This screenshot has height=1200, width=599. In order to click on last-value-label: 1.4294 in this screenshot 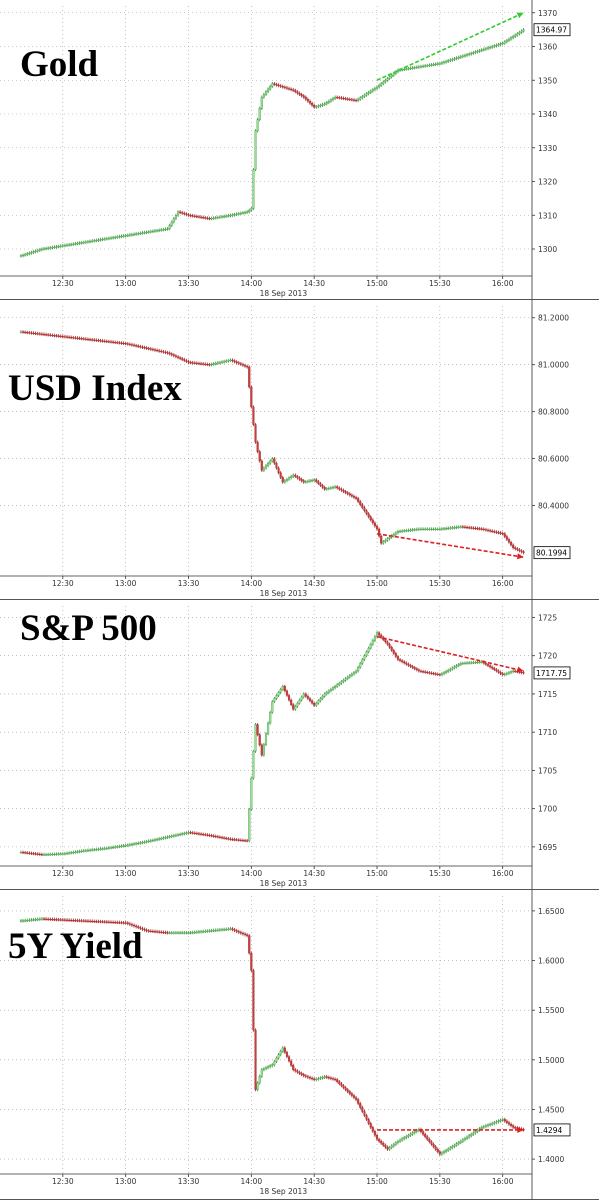, I will do `click(549, 1130)`.